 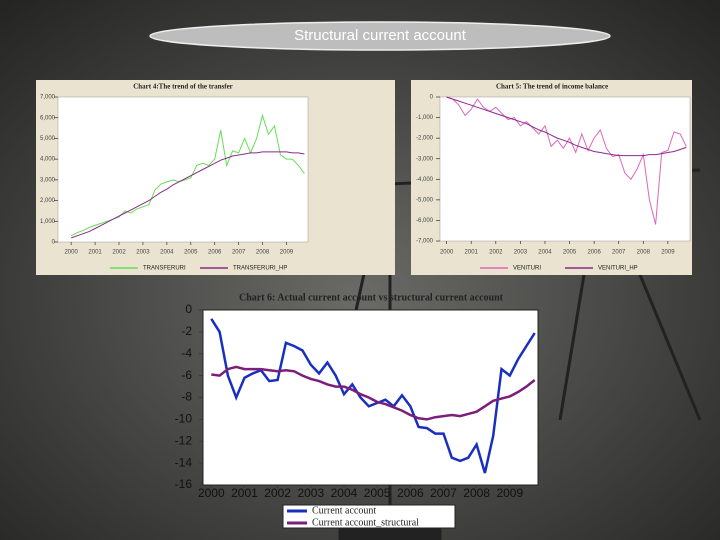 I want to click on y-tick-label: -12, so click(x=184, y=440).